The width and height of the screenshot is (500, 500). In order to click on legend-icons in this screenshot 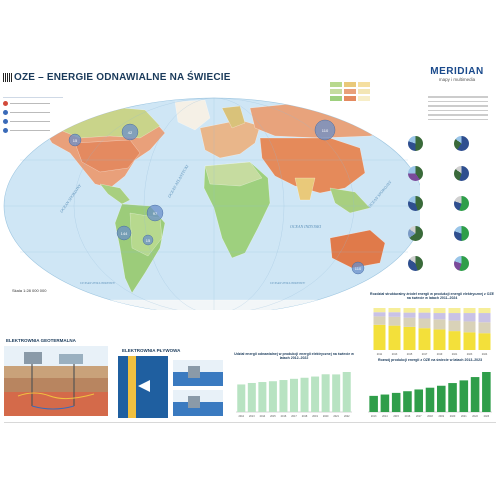, I will do `click(461, 116)`.